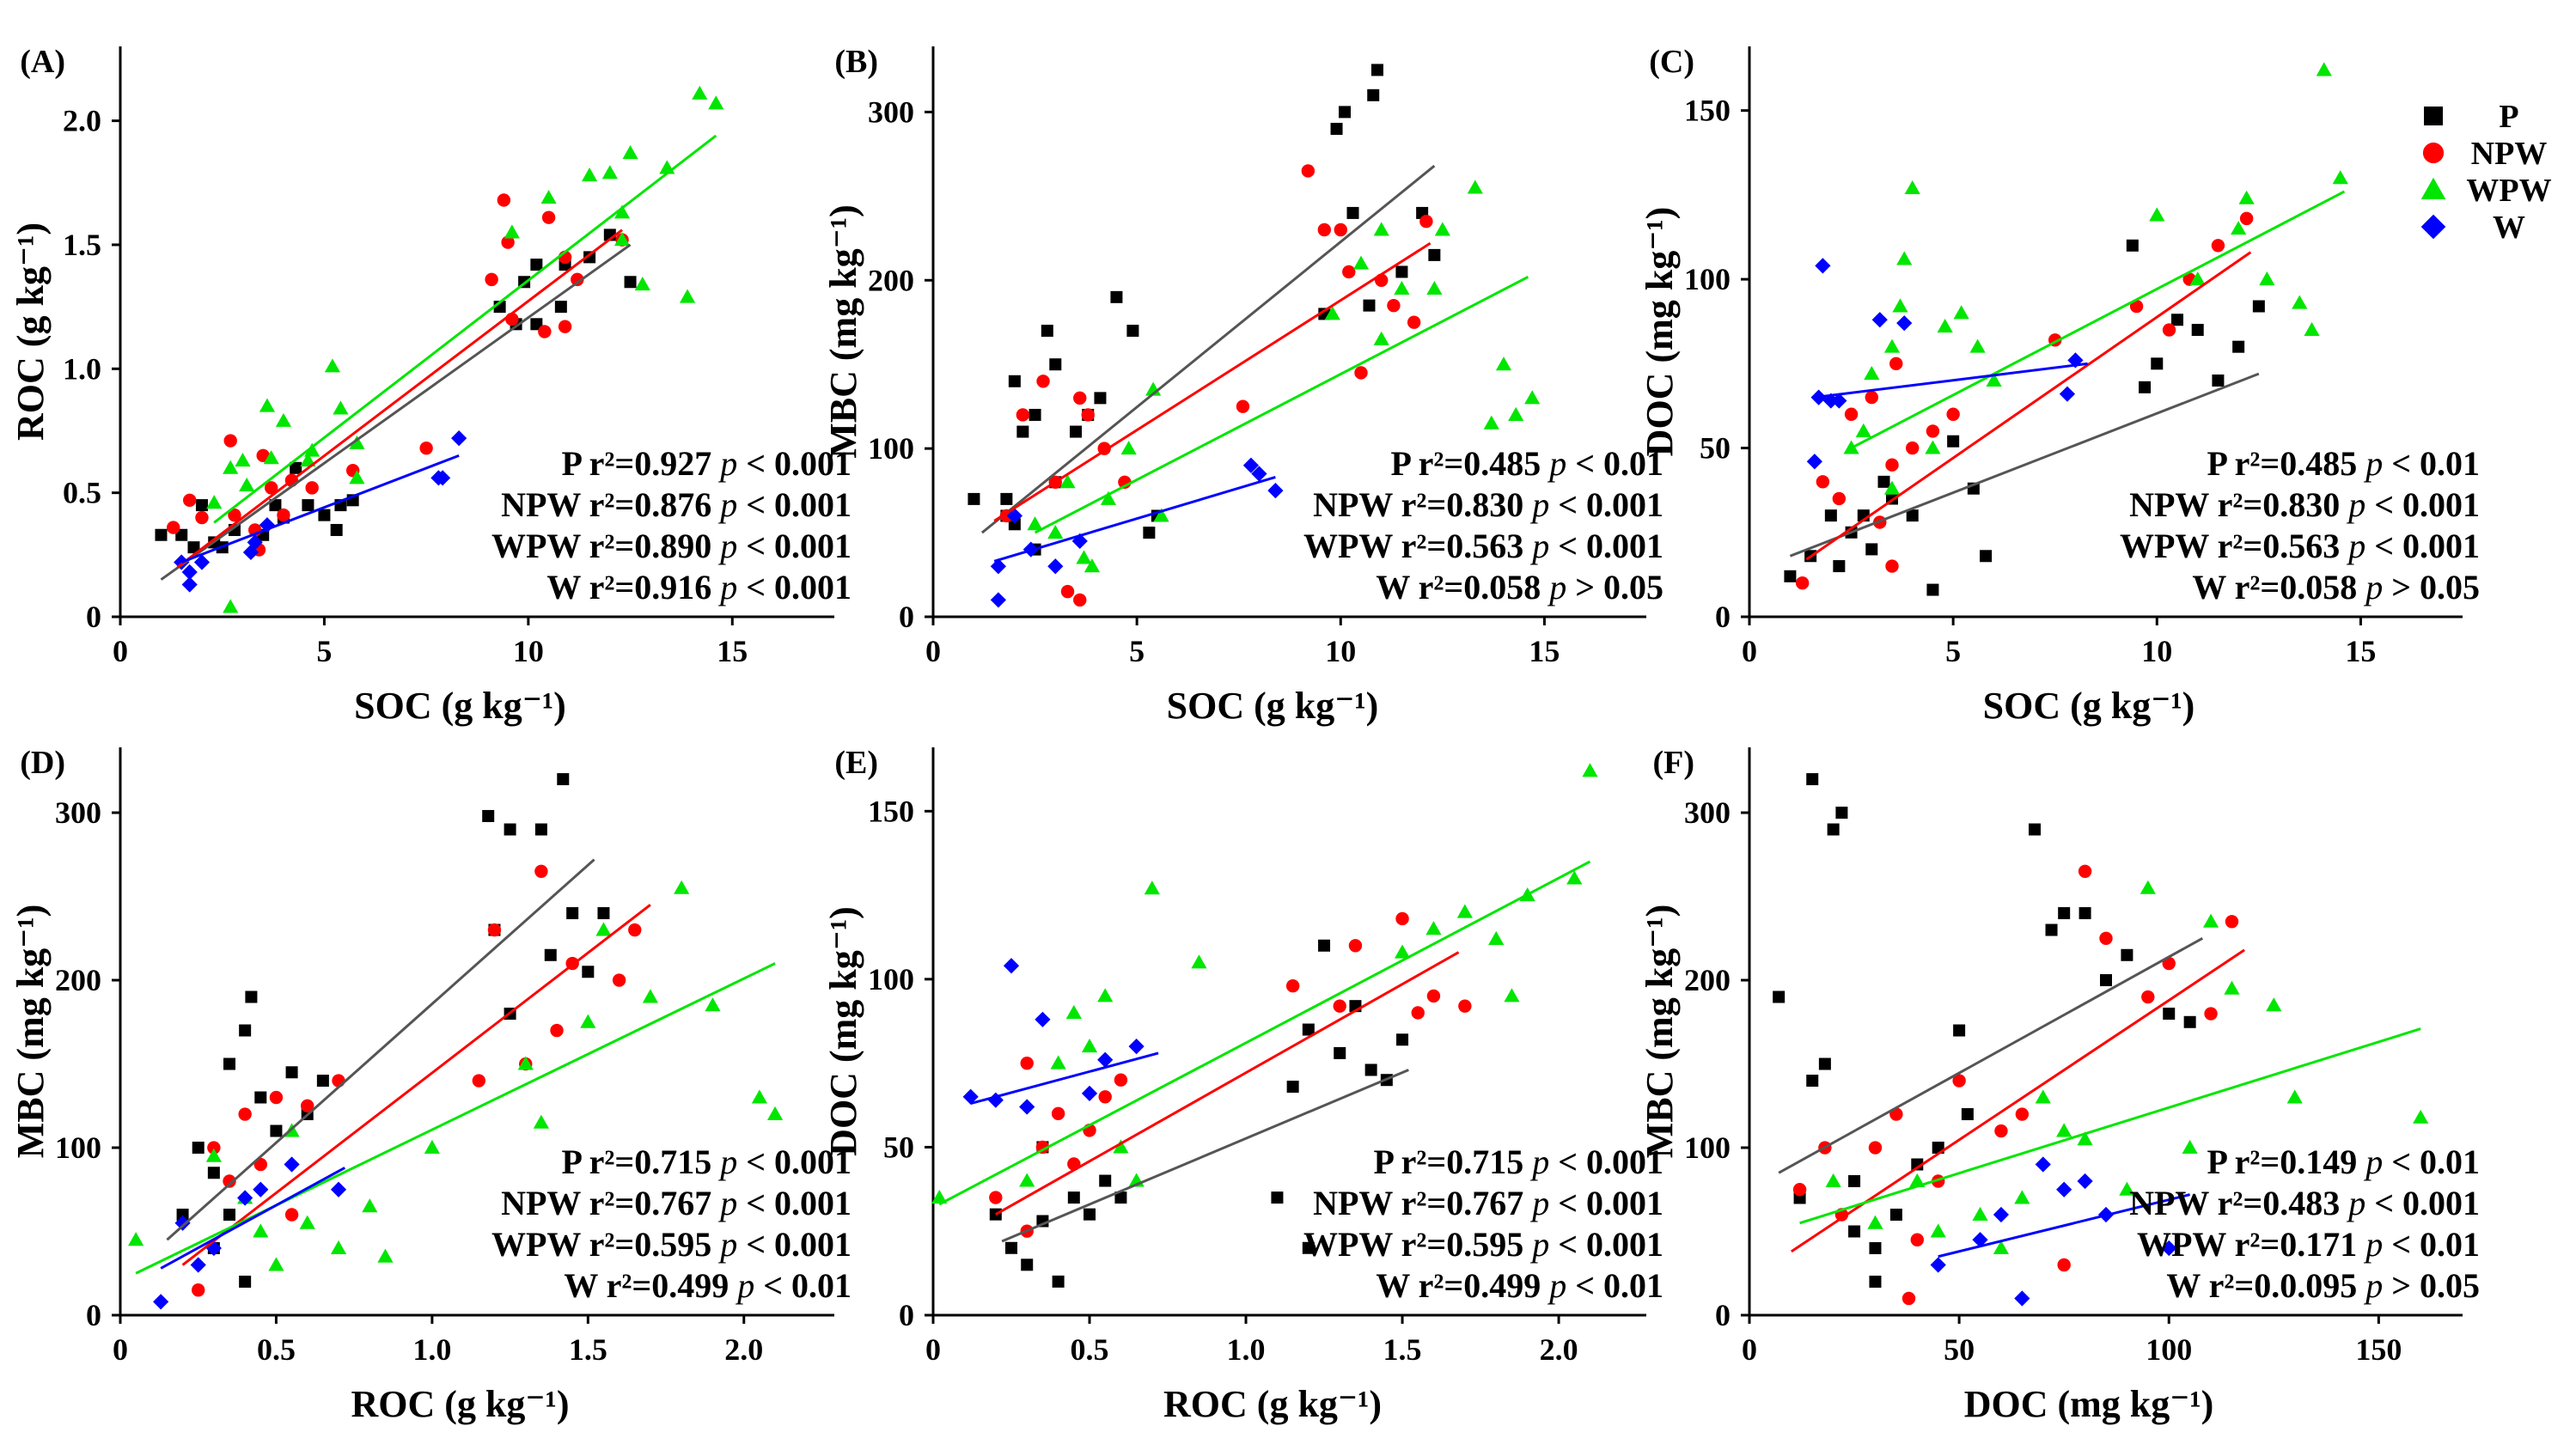 Image resolution: width=2576 pixels, height=1432 pixels. Describe the element at coordinates (2308, 1244) in the screenshot. I see `stat-line: WPW r²=0.171 p < 0.01` at that location.